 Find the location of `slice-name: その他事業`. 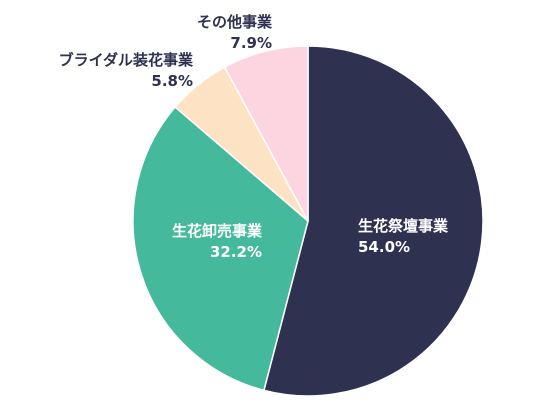

slice-name: その他事業 is located at coordinates (235, 22).